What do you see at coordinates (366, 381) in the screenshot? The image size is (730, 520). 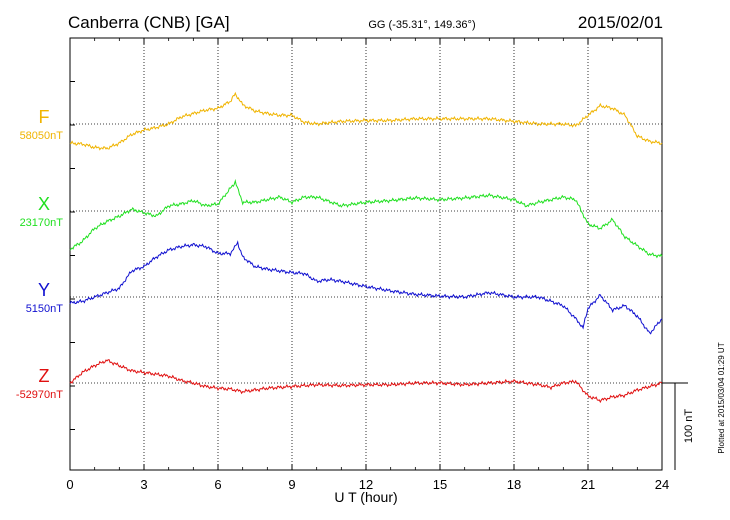 I see `series-line-z` at bounding box center [366, 381].